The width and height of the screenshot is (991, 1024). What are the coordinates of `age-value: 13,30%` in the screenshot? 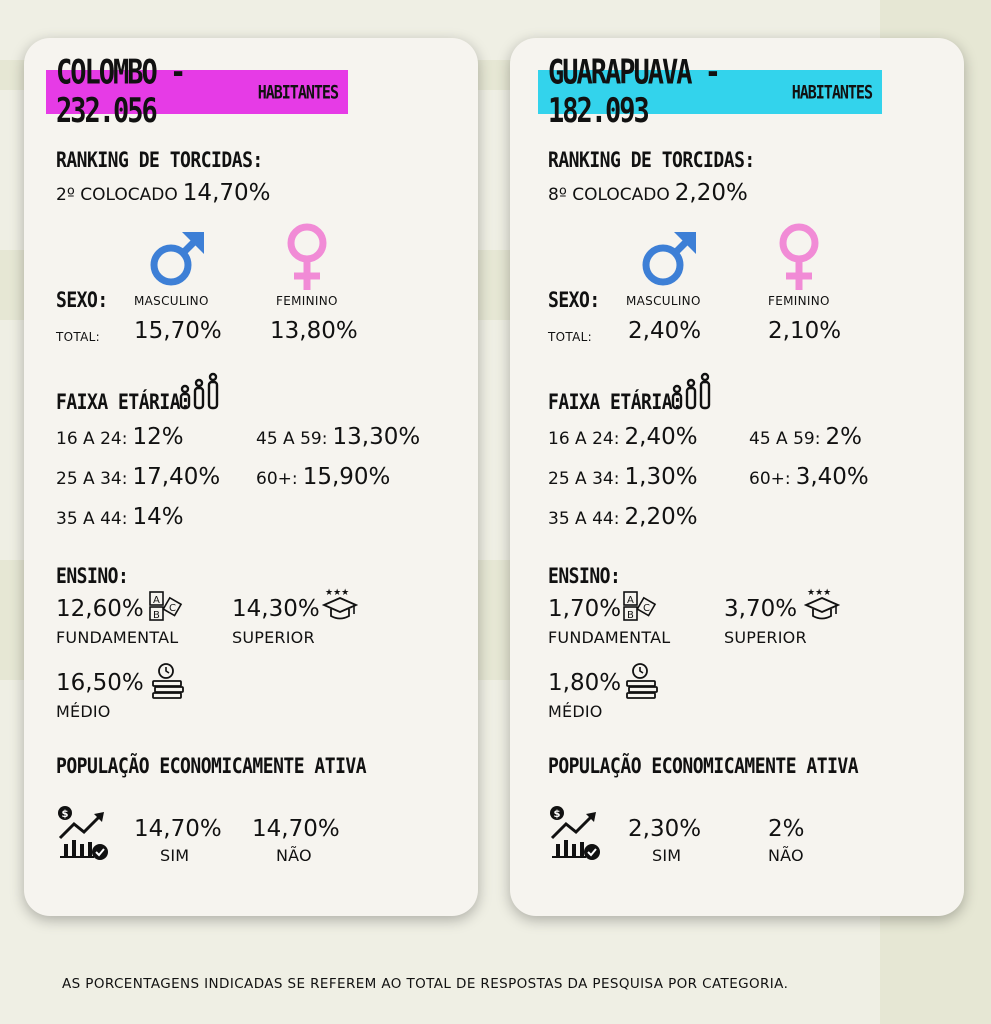 It's located at (376, 437).